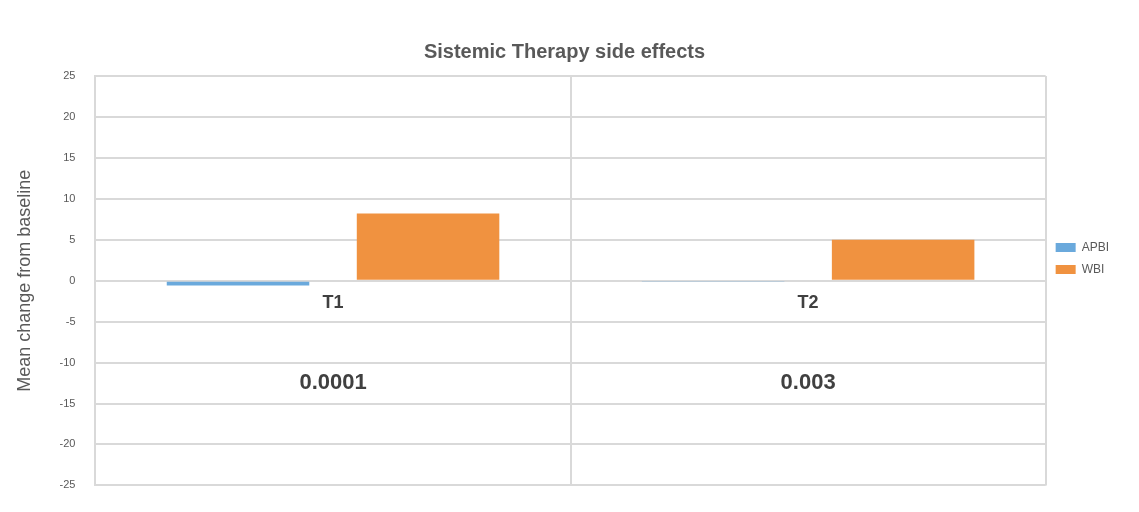  What do you see at coordinates (72, 279) in the screenshot?
I see `y-tick-label: 0` at bounding box center [72, 279].